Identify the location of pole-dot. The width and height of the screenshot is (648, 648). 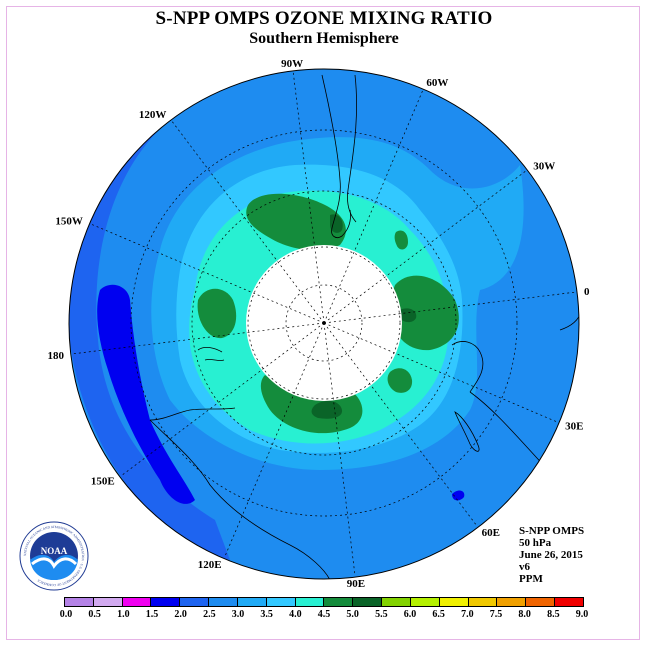
(324, 323).